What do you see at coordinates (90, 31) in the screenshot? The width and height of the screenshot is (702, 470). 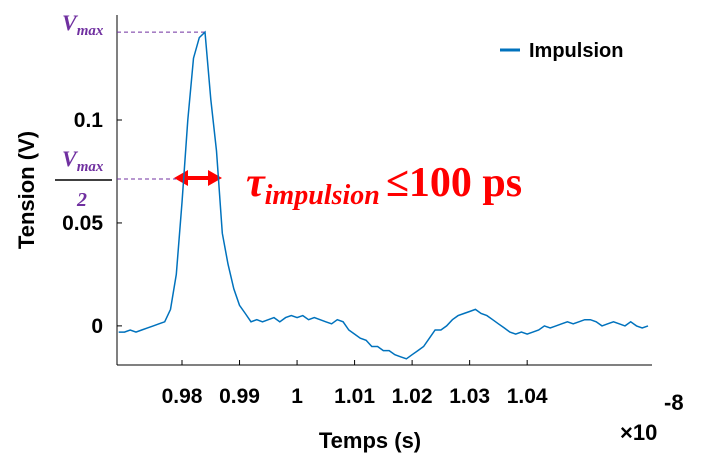 I see `vmax-sub: max` at bounding box center [90, 31].